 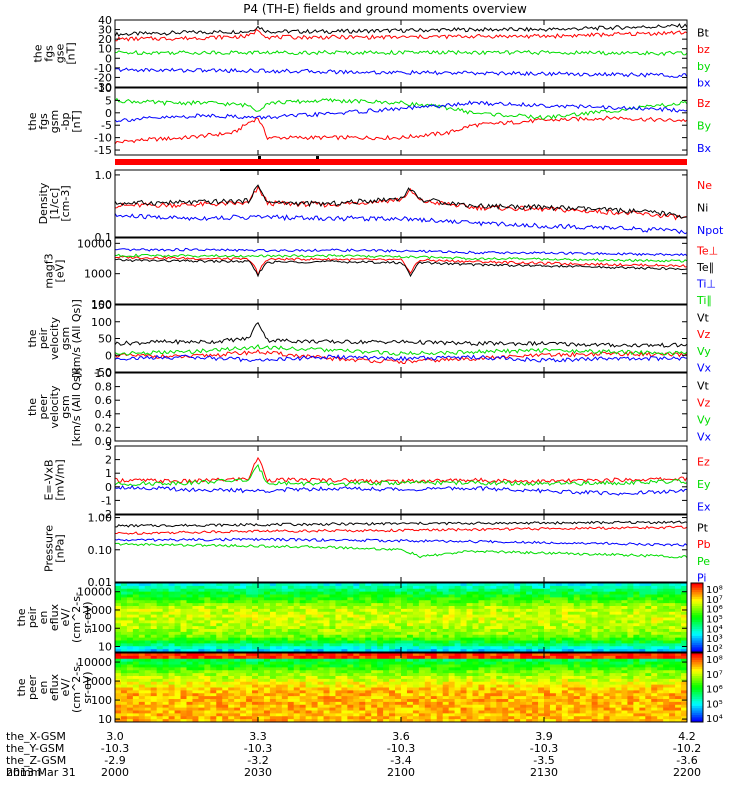 What do you see at coordinates (101, 322) in the screenshot?
I see `y-tick-label: 100` at bounding box center [101, 322].